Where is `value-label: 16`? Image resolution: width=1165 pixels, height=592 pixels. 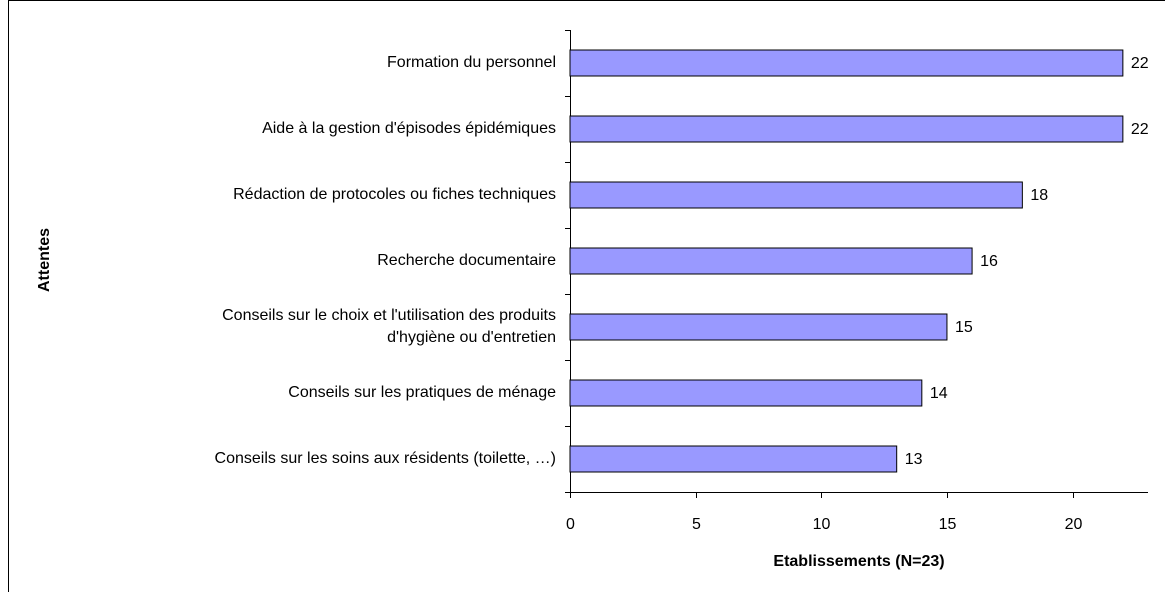 value-label: 16 is located at coordinates (989, 261).